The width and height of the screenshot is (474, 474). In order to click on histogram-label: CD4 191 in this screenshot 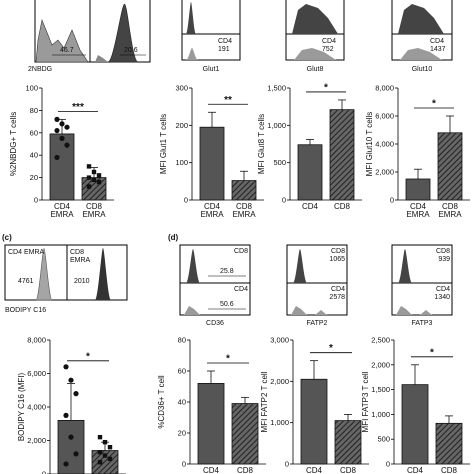, I will do `click(225, 45)`.